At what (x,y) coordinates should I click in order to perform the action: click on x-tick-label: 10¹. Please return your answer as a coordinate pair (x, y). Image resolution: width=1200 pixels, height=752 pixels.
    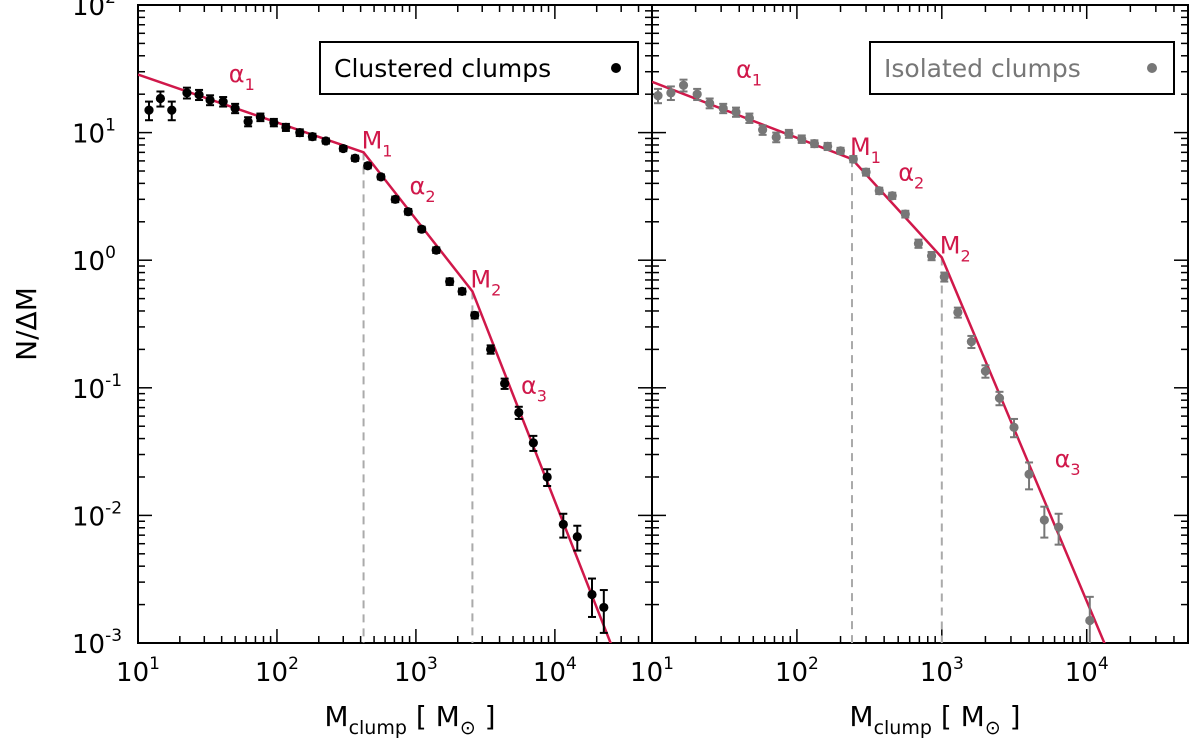
    Looking at the image, I should click on (138, 671).